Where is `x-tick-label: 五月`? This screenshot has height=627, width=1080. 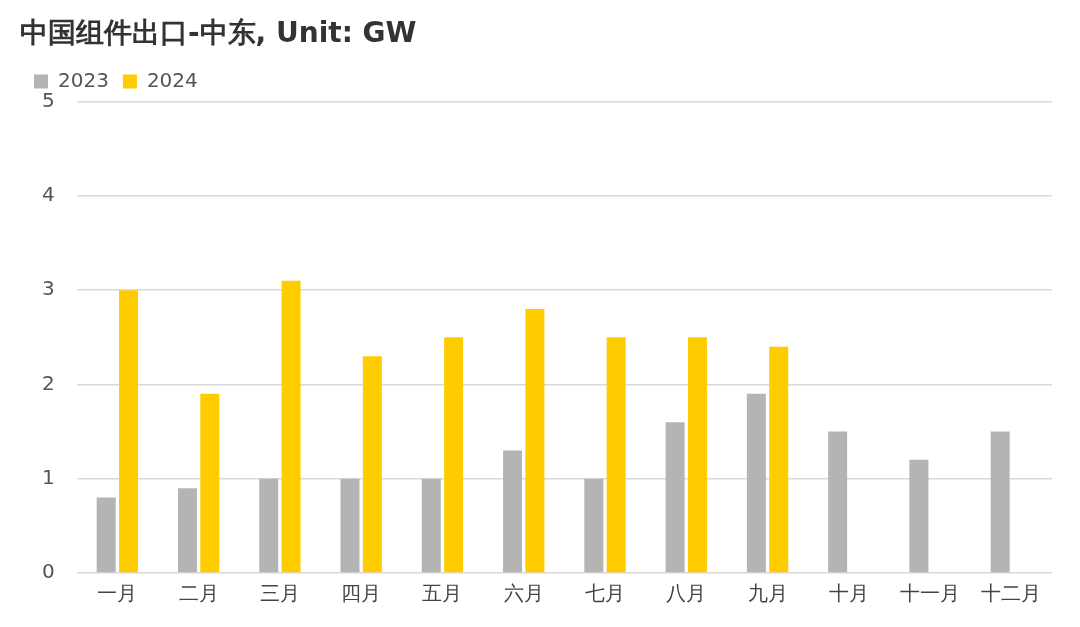
x-tick-label: 五月 is located at coordinates (442, 593).